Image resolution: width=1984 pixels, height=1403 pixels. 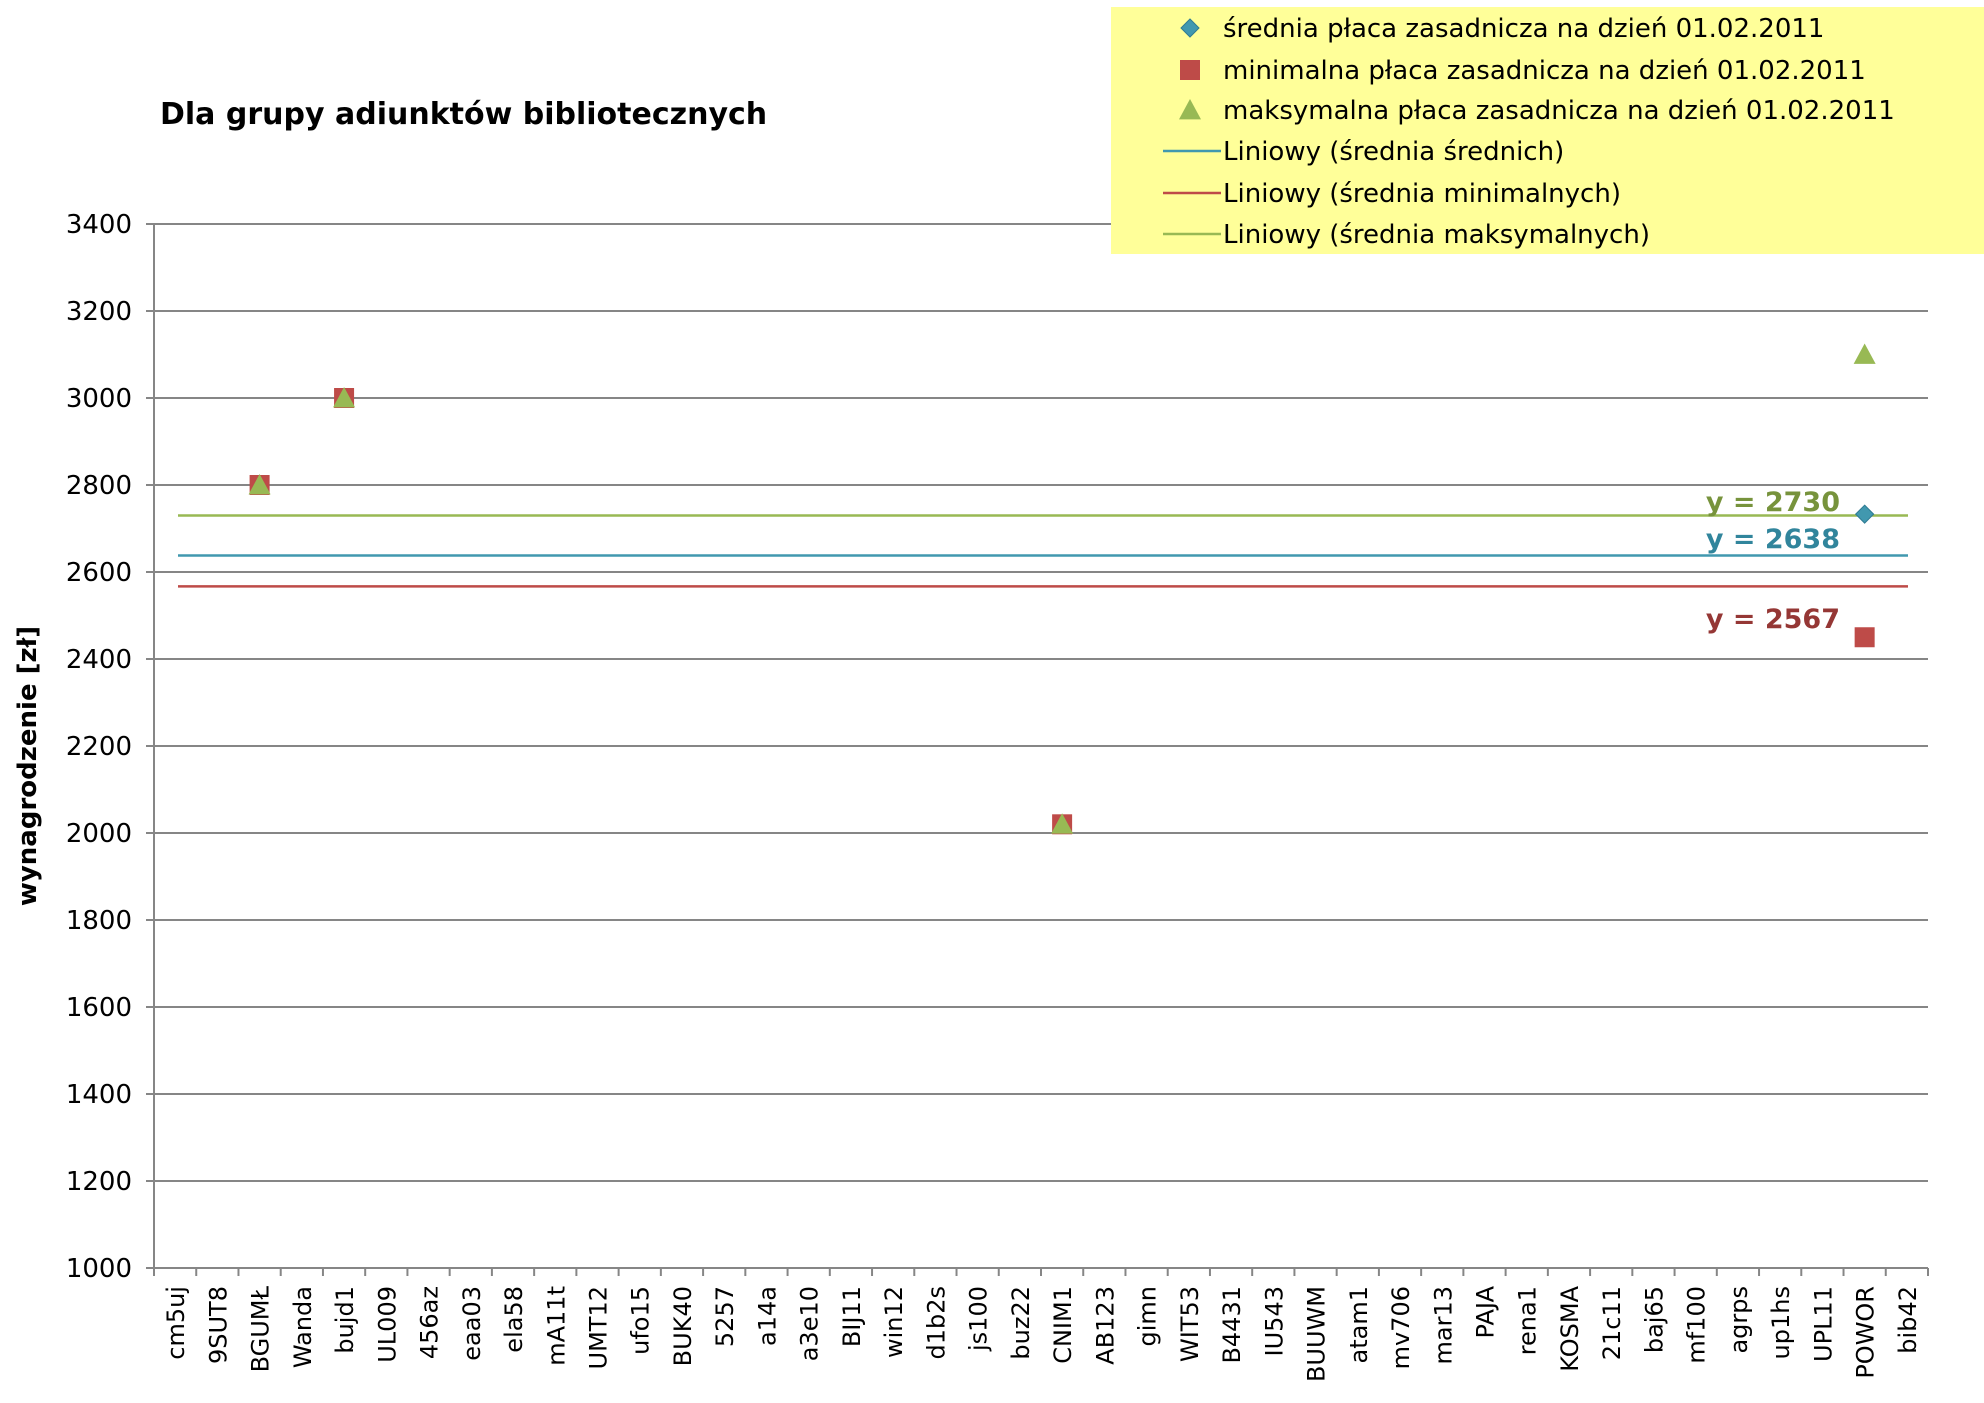 I want to click on x-tick-label: mv706, so click(x=1401, y=1327).